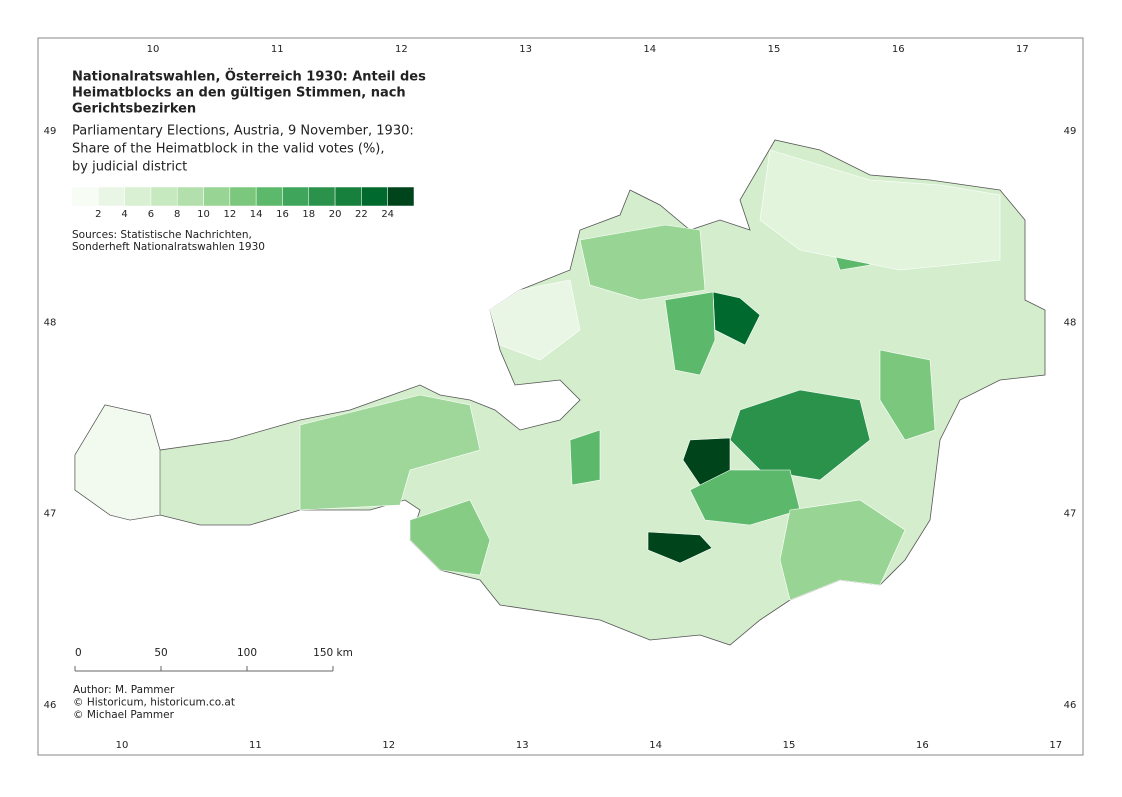 The width and height of the screenshot is (1122, 797). Describe the element at coordinates (160, 653) in the screenshot. I see `scale-label: 50` at that location.